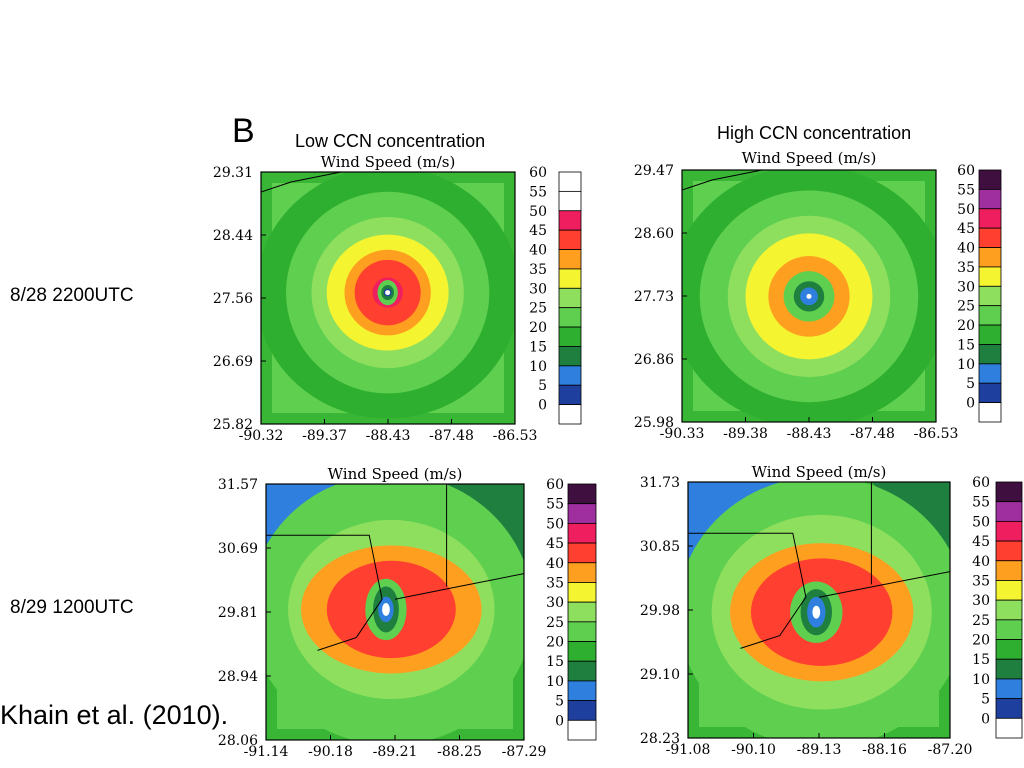  What do you see at coordinates (395, 752) in the screenshot?
I see `x-tick-label: -89.21` at bounding box center [395, 752].